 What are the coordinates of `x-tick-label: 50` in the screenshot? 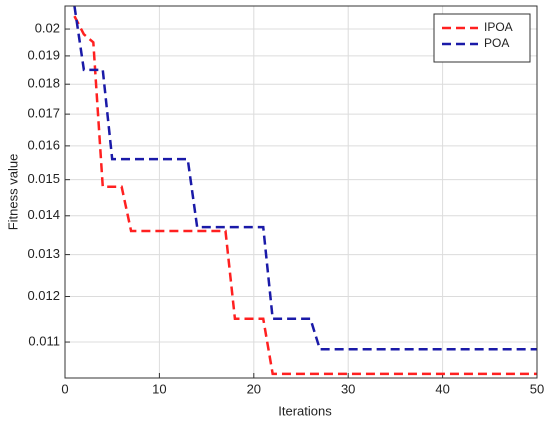 It's located at (537, 388).